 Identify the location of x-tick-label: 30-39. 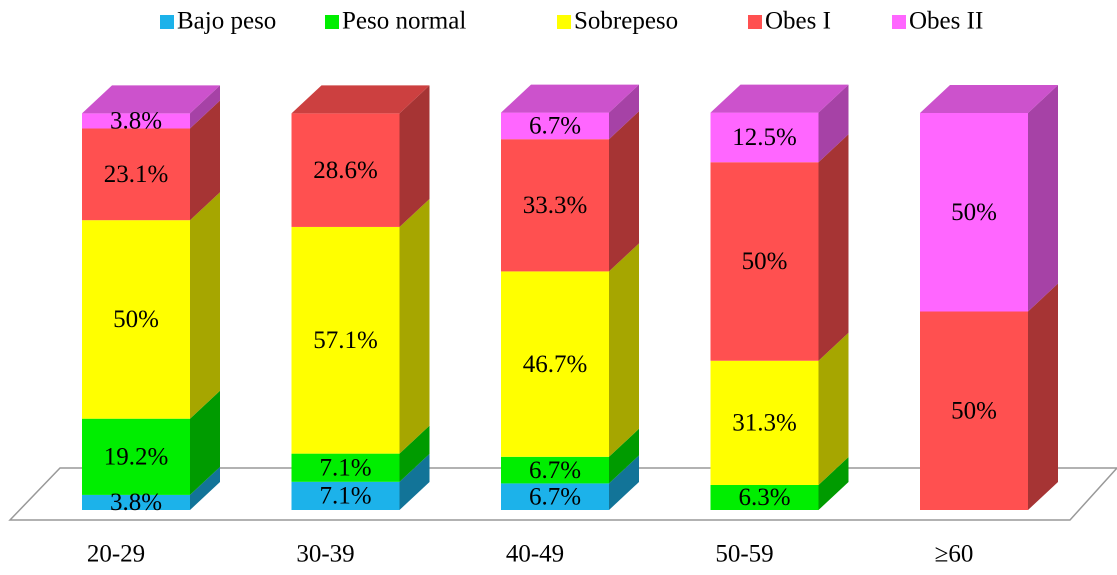
(325, 554).